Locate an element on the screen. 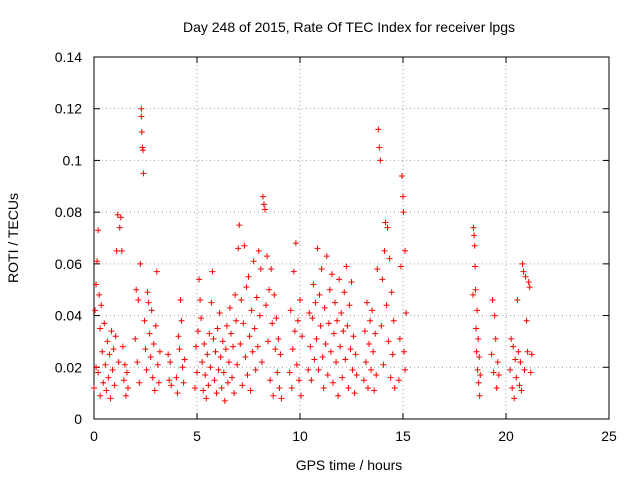 The image size is (640, 480). y-axis-title: ROTI / TECUs is located at coordinates (13, 238).